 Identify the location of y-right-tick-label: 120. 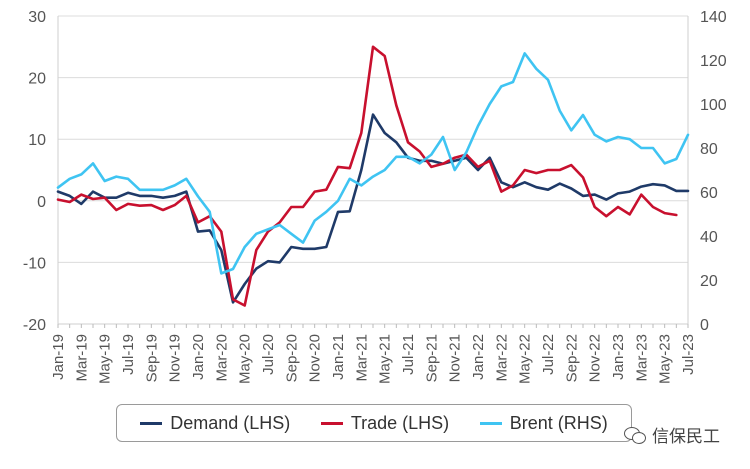
(713, 61).